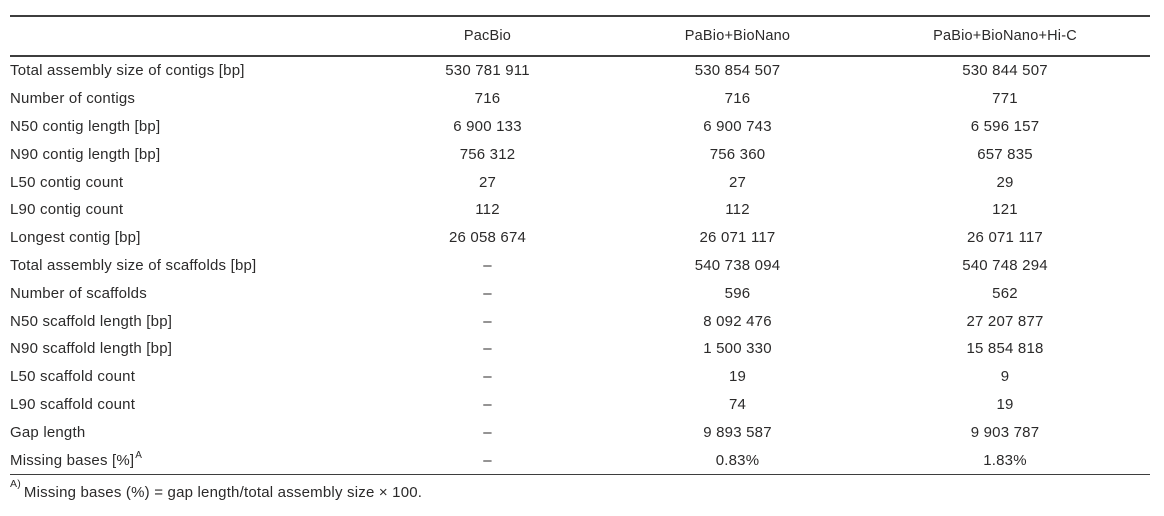 This screenshot has height=516, width=1164. I want to click on cell-value: 562, so click(1005, 293).